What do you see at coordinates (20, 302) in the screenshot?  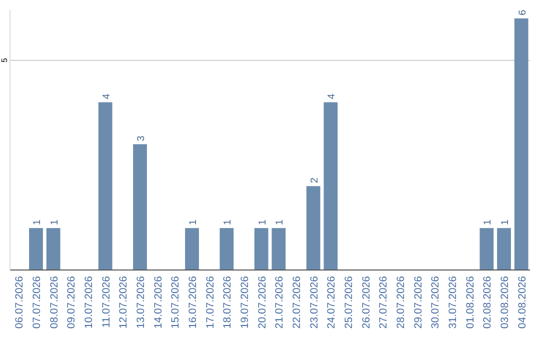 I see `x-tick-label: 06.07.2026` at bounding box center [20, 302].